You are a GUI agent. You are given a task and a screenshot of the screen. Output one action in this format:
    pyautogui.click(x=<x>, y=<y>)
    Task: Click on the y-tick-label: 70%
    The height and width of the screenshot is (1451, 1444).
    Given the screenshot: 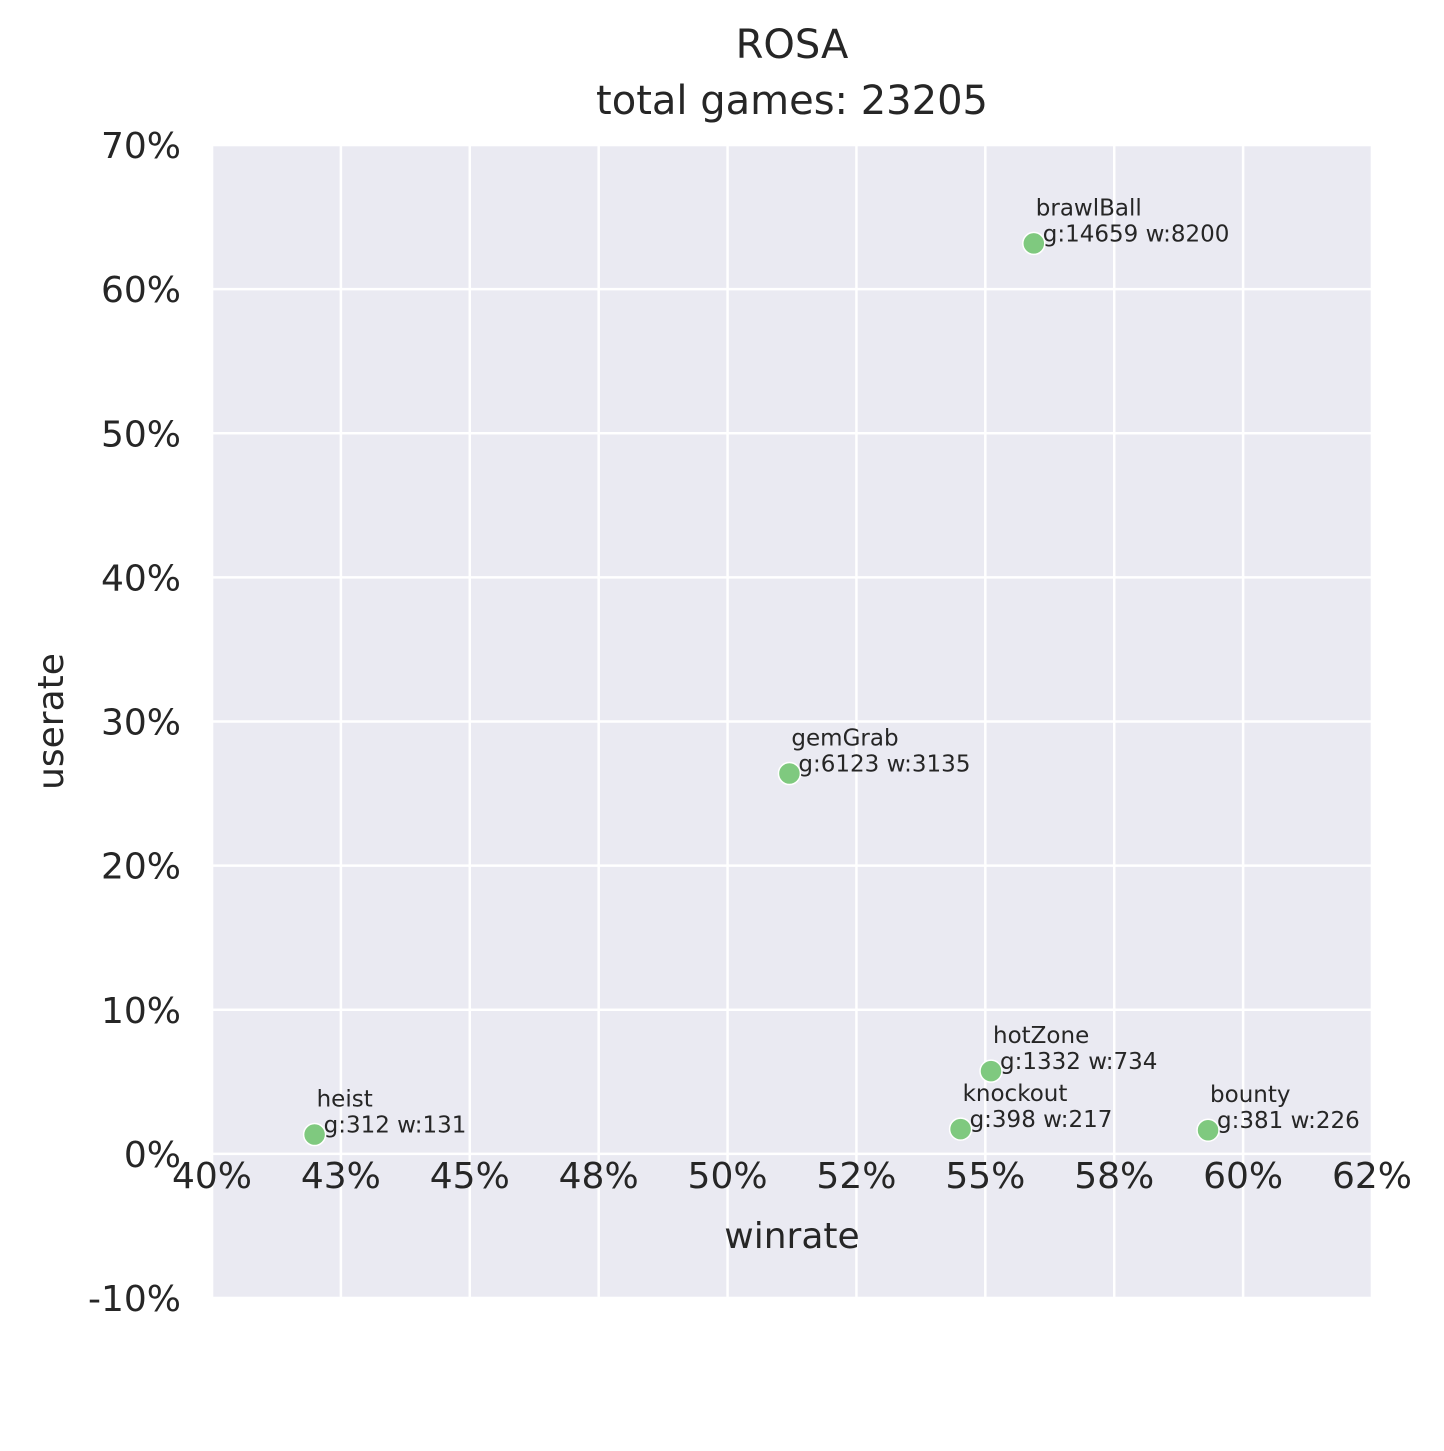 What is the action you would take?
    pyautogui.click(x=141, y=146)
    